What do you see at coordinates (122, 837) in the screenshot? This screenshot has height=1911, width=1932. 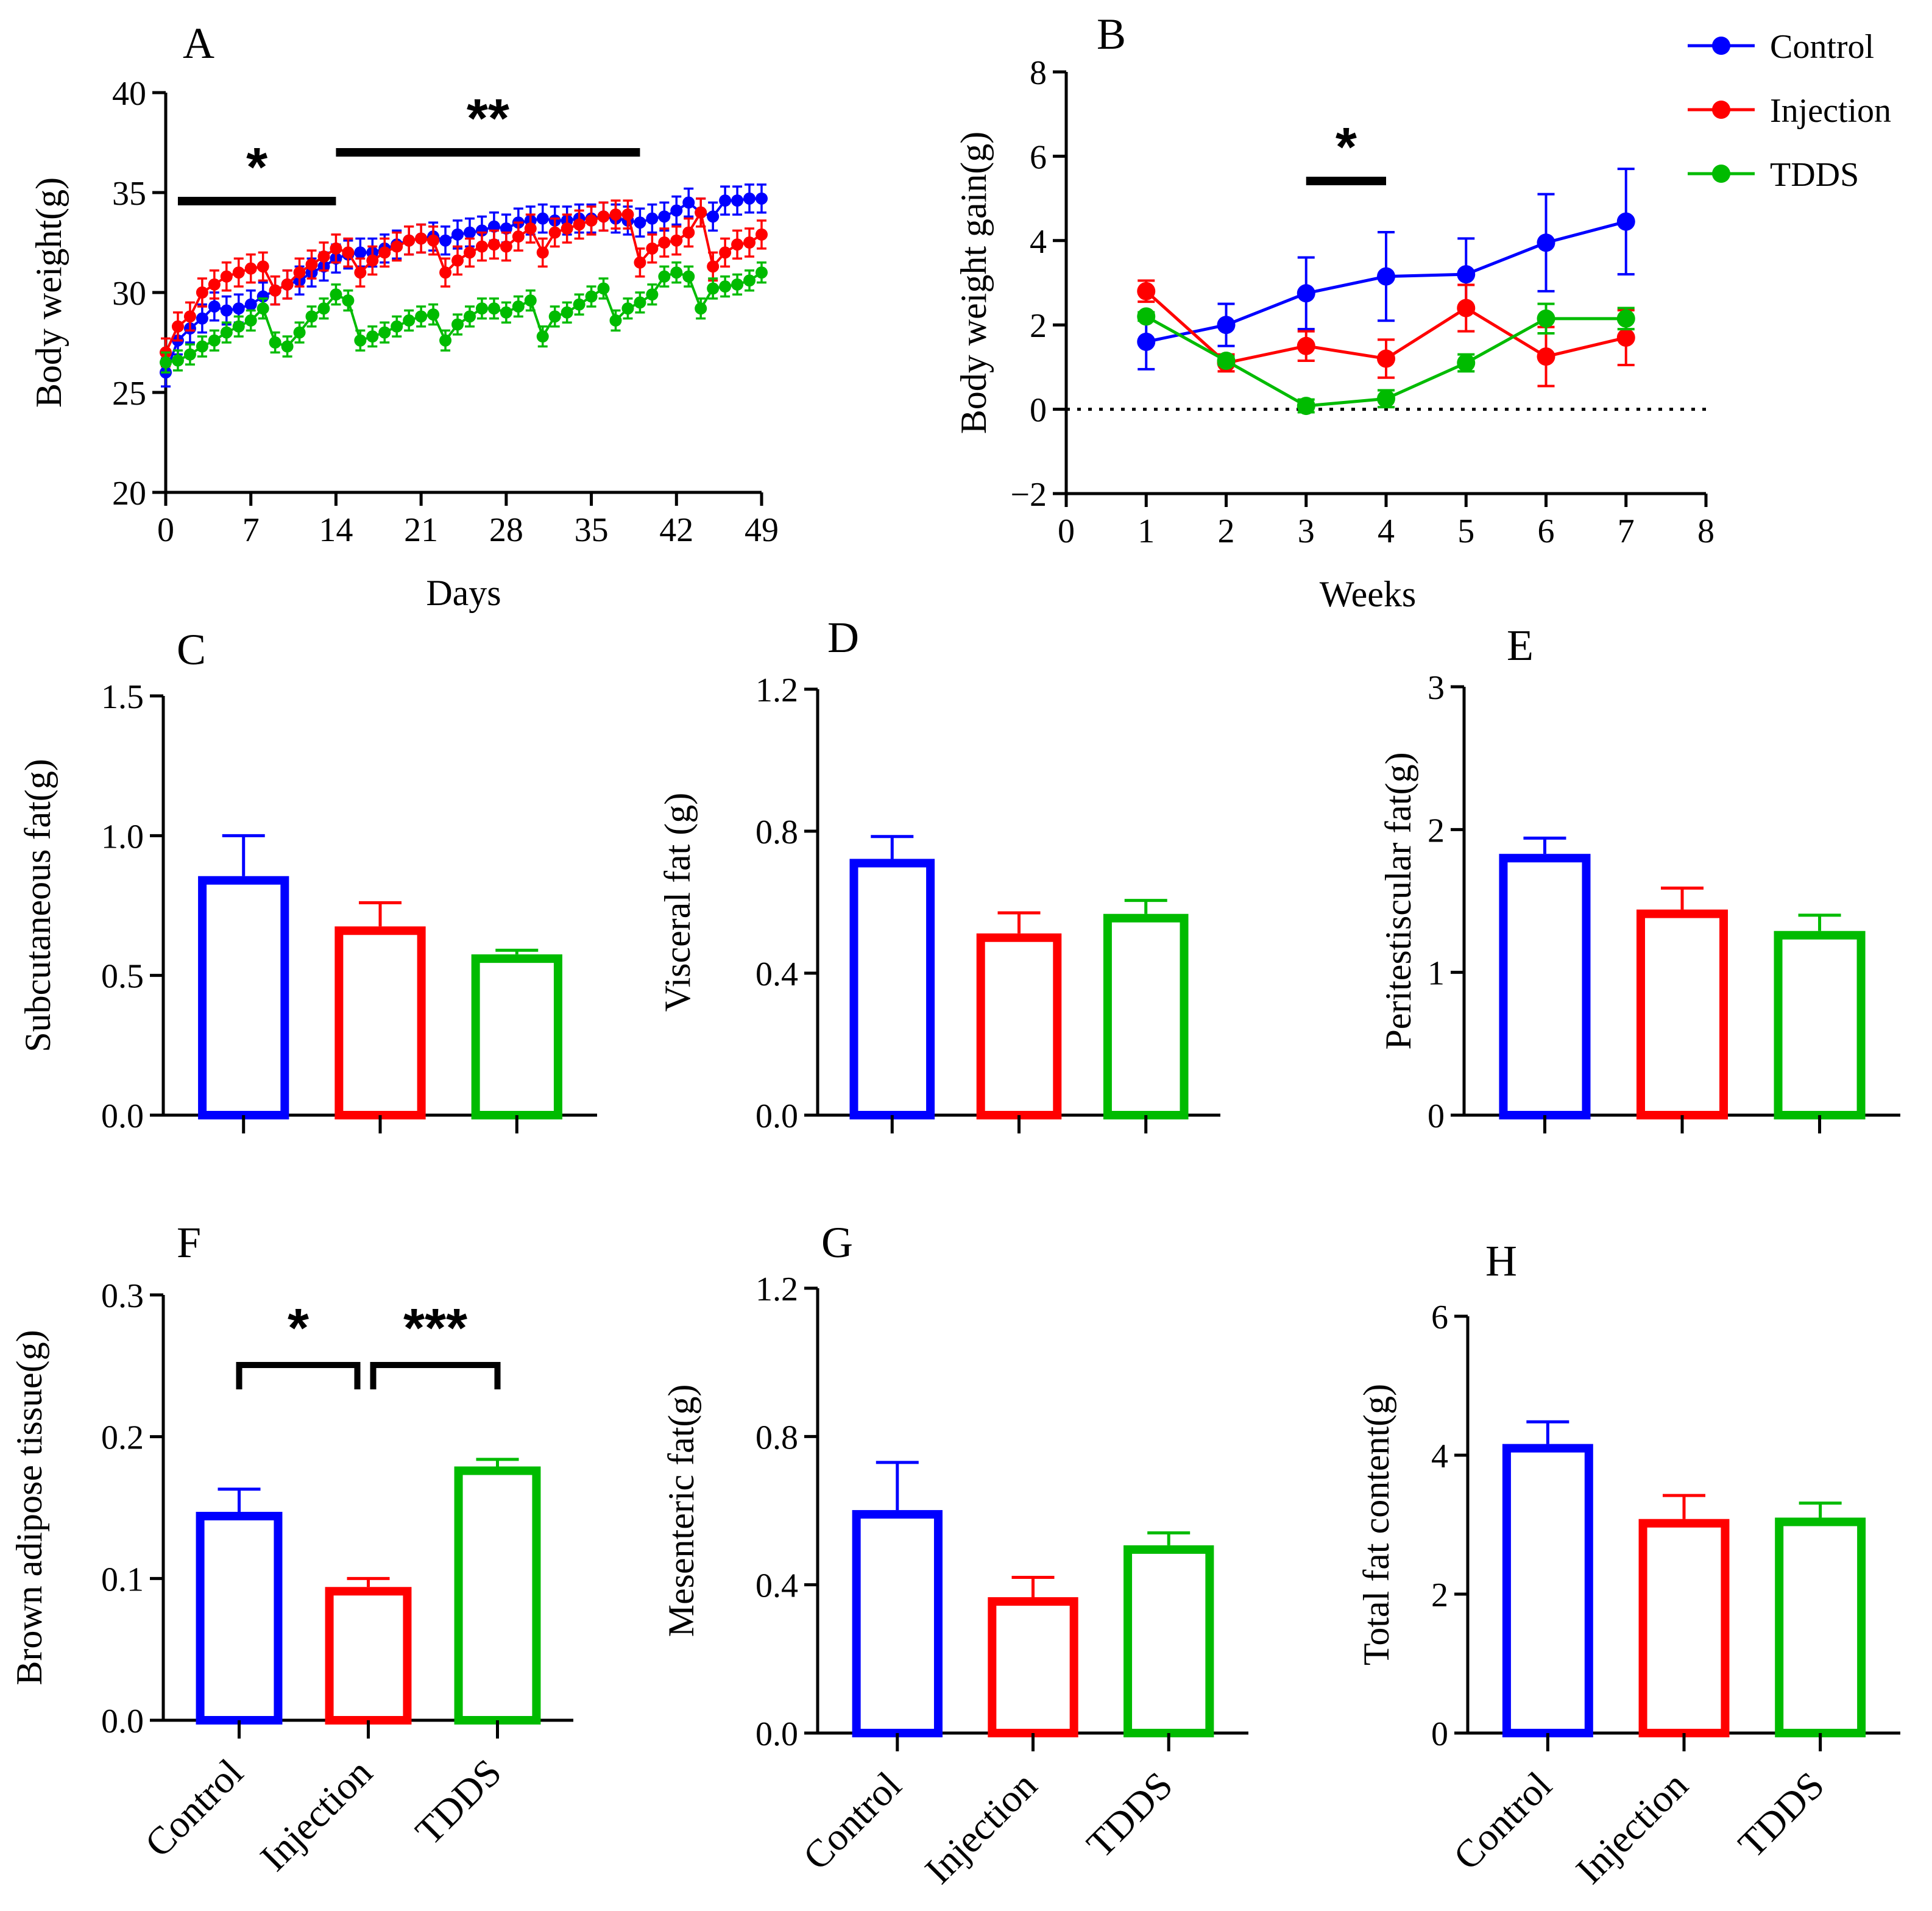 I see `y-tick-label: 1.0` at bounding box center [122, 837].